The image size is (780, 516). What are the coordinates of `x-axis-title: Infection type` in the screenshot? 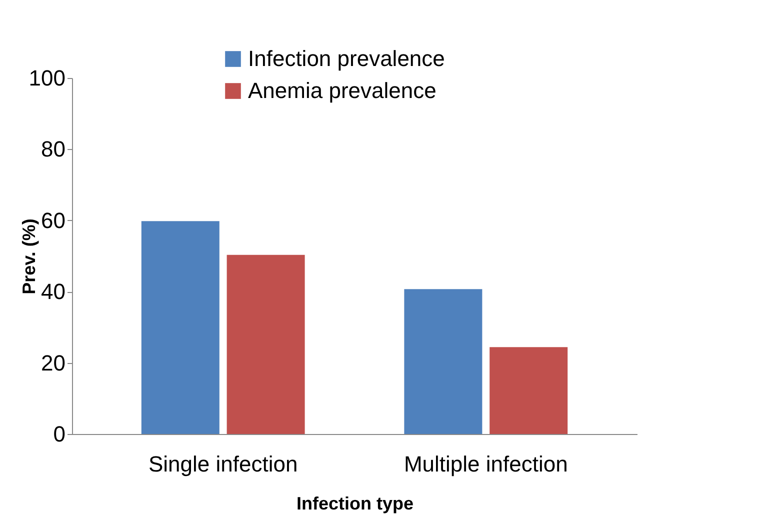 It's located at (355, 504).